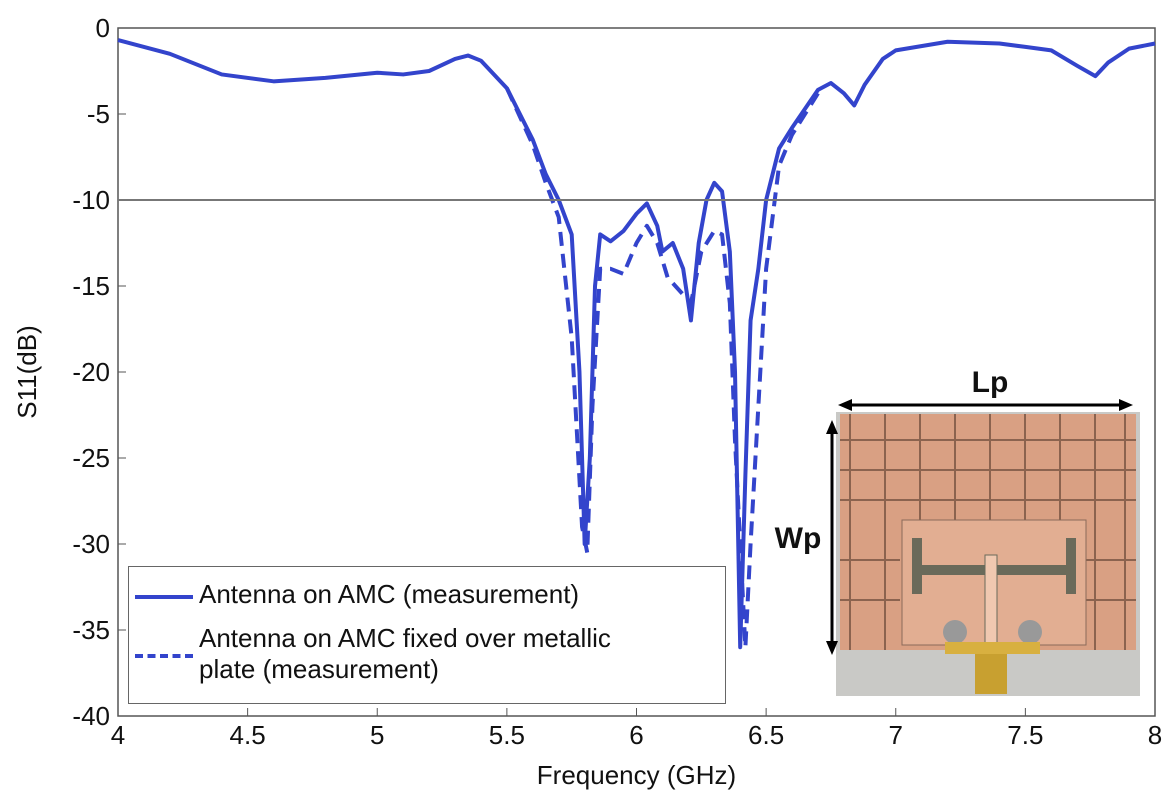  I want to click on x-tick-label: 7, so click(896, 735).